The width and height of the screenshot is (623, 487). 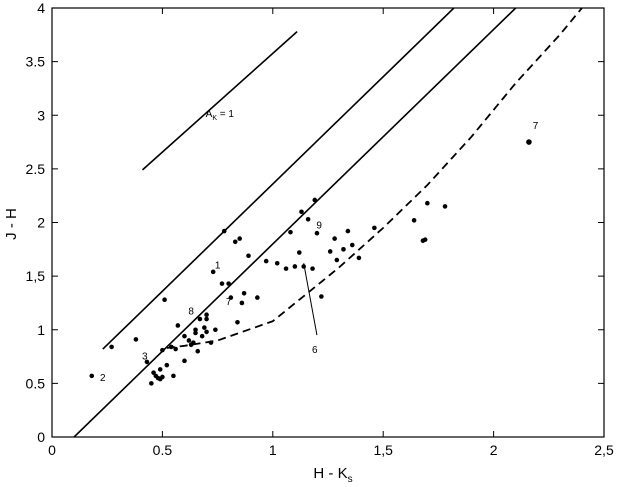 I want to click on x-axis-label-main: H - K, so click(x=330, y=473).